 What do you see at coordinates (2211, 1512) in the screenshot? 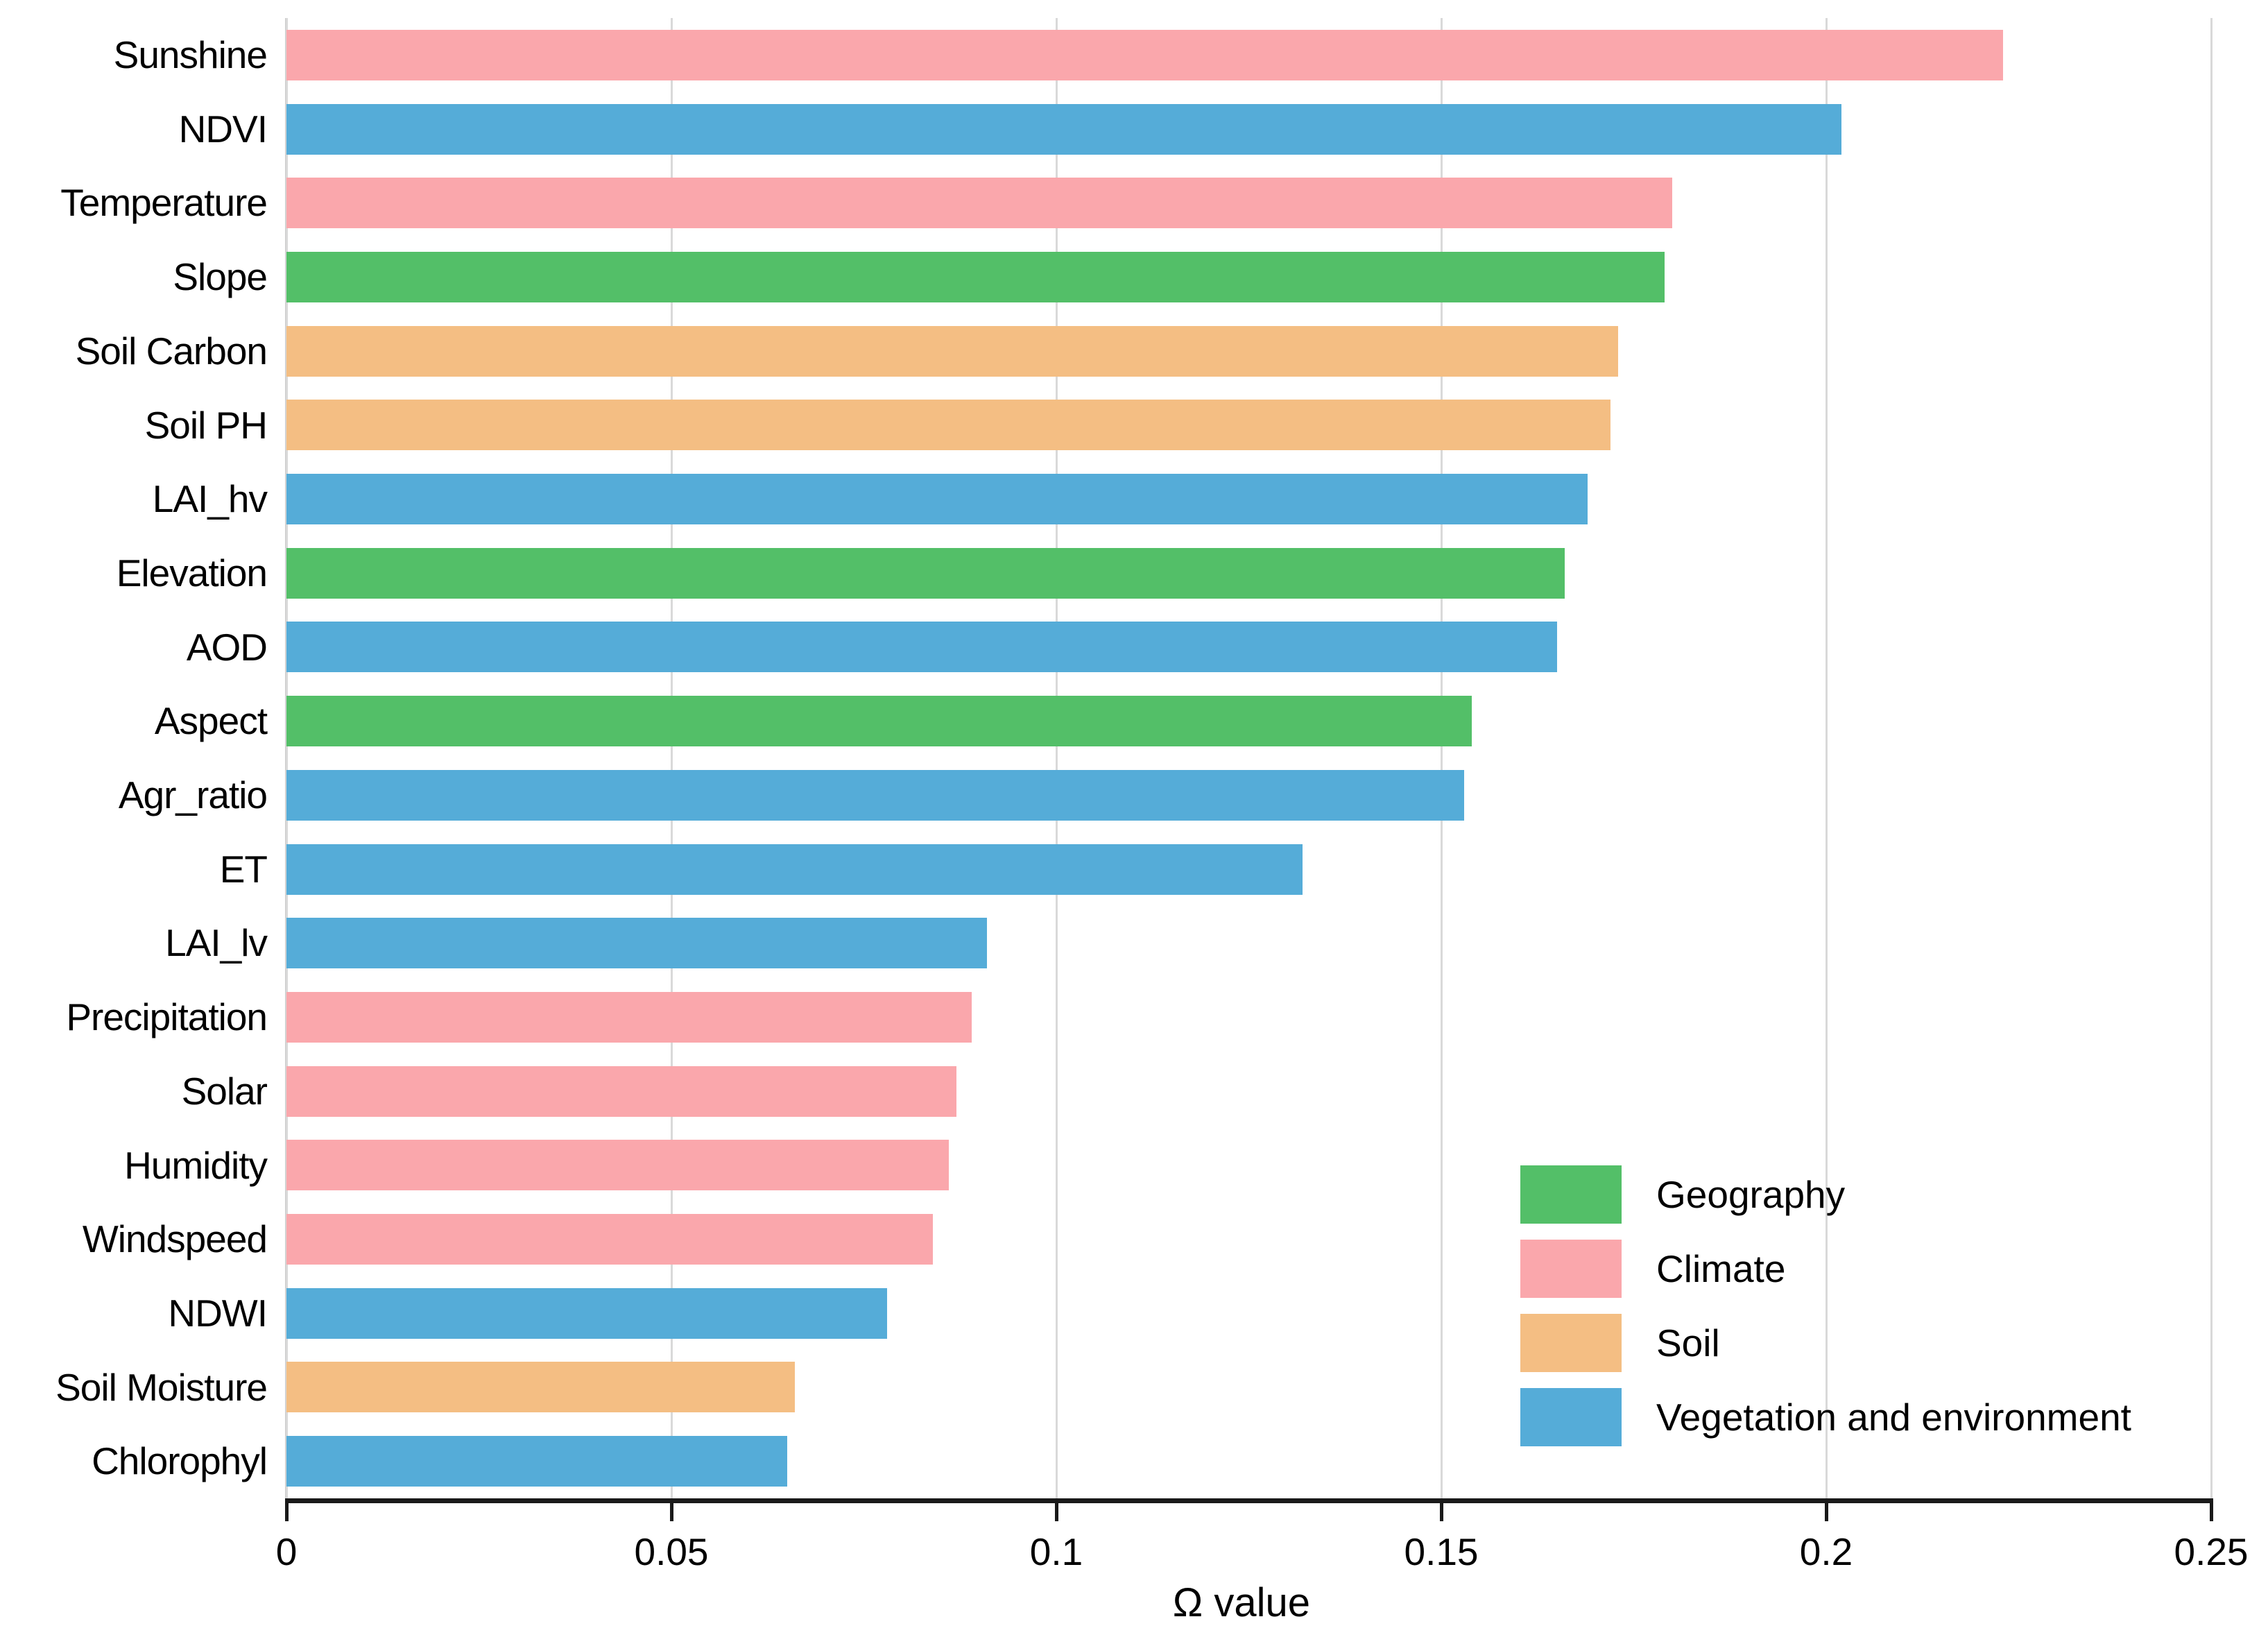
I see `x-tick-0.25` at bounding box center [2211, 1512].